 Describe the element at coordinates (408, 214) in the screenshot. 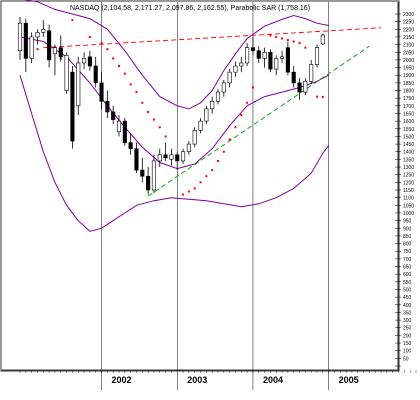

I see `y-tick-label-20: 1000` at that location.